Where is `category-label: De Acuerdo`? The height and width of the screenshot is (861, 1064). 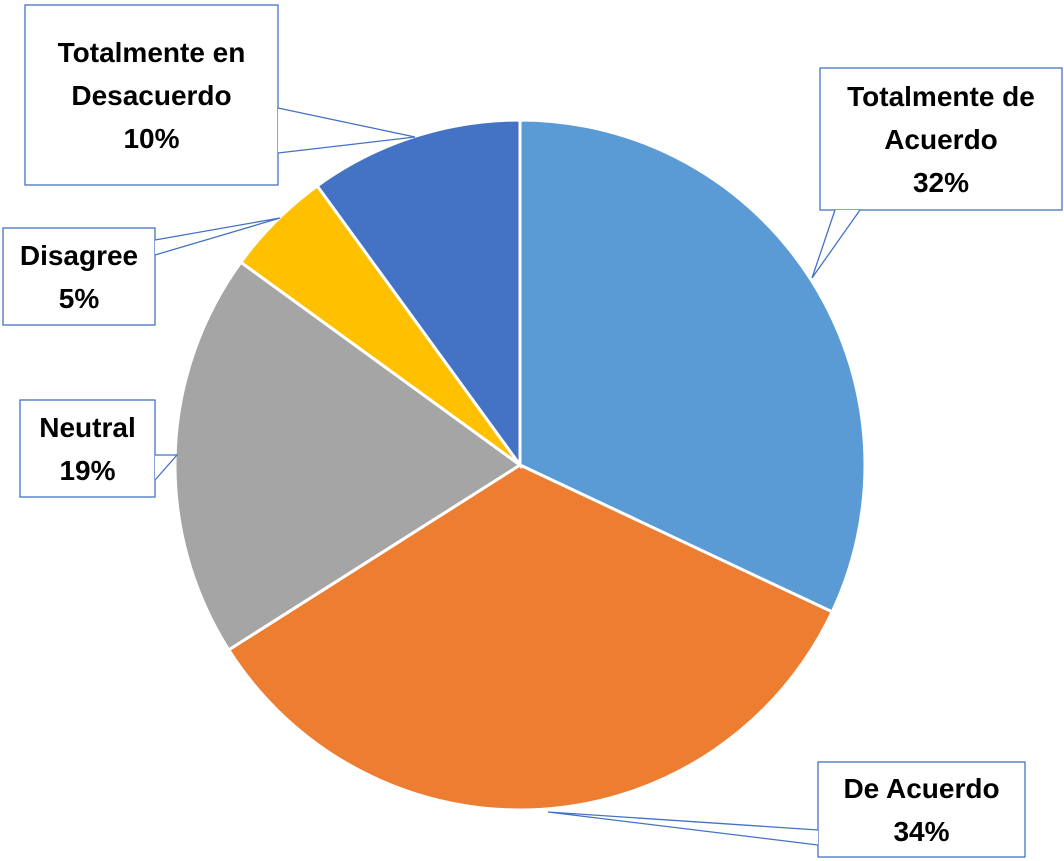
category-label: De Acuerdo is located at coordinates (921, 788).